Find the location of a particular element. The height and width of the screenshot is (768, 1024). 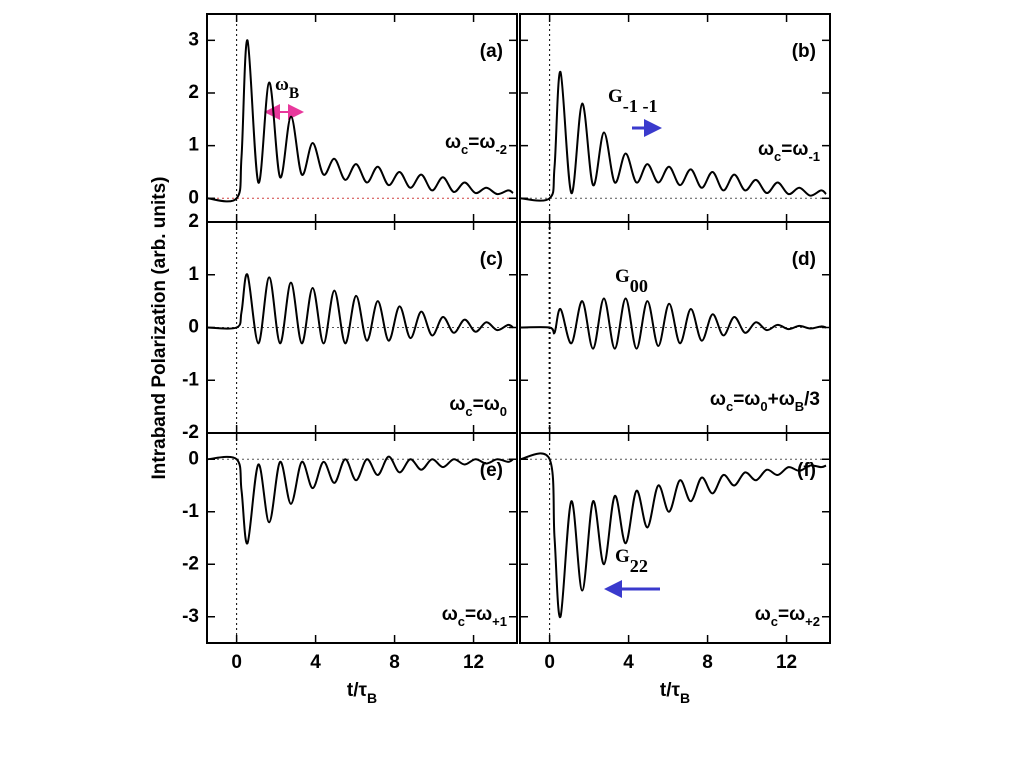

annotation-part: +1 is located at coordinates (499, 621).